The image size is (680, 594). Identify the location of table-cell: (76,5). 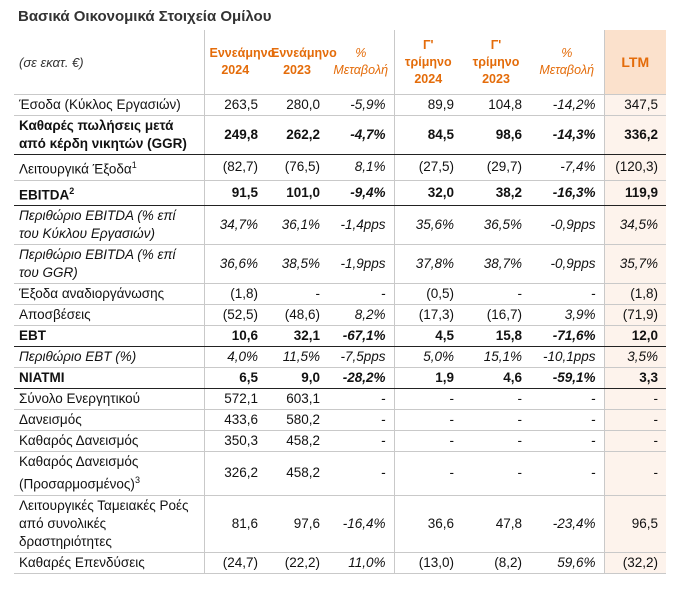
(297, 167).